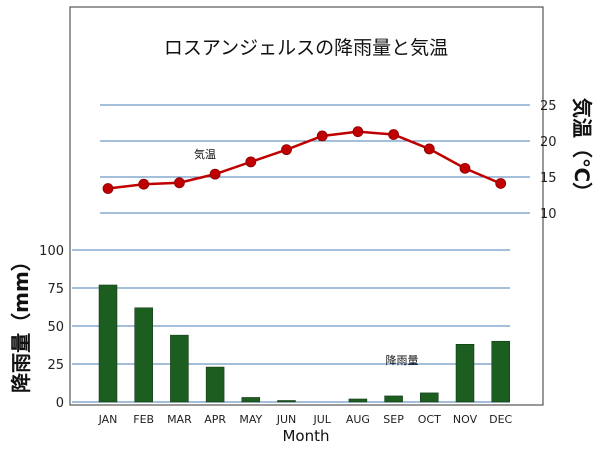  What do you see at coordinates (250, 419) in the screenshot?
I see `month-tick-label: MAY` at bounding box center [250, 419].